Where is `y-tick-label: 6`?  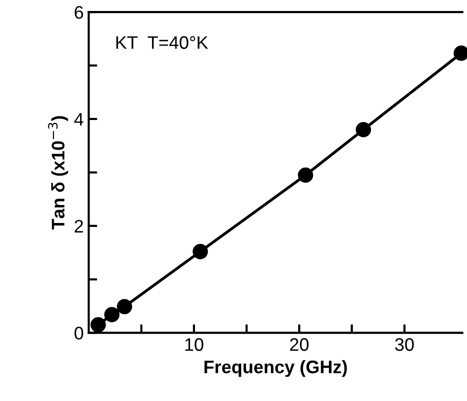
y-tick-label: 6 is located at coordinates (79, 12).